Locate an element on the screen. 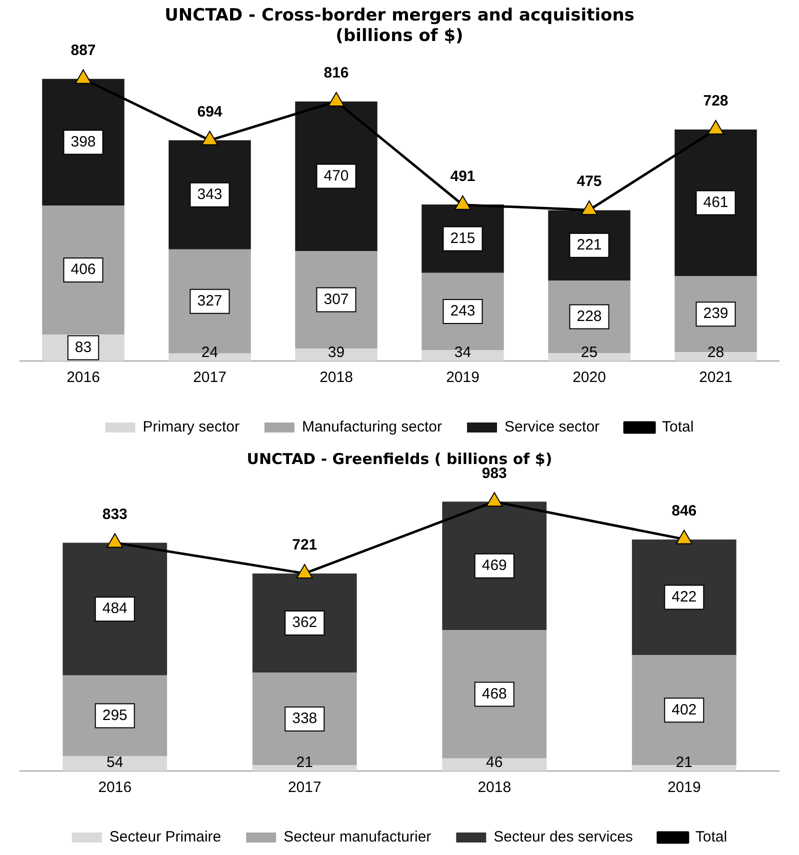 This screenshot has width=799, height=855. data-label: 491 is located at coordinates (463, 177).